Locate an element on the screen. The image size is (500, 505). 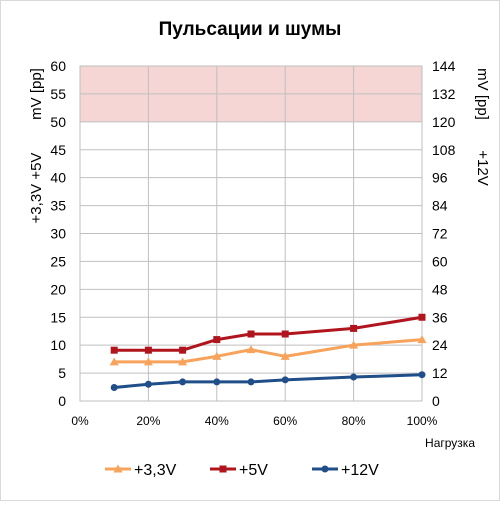
legend-5v: +5V is located at coordinates (239, 470).